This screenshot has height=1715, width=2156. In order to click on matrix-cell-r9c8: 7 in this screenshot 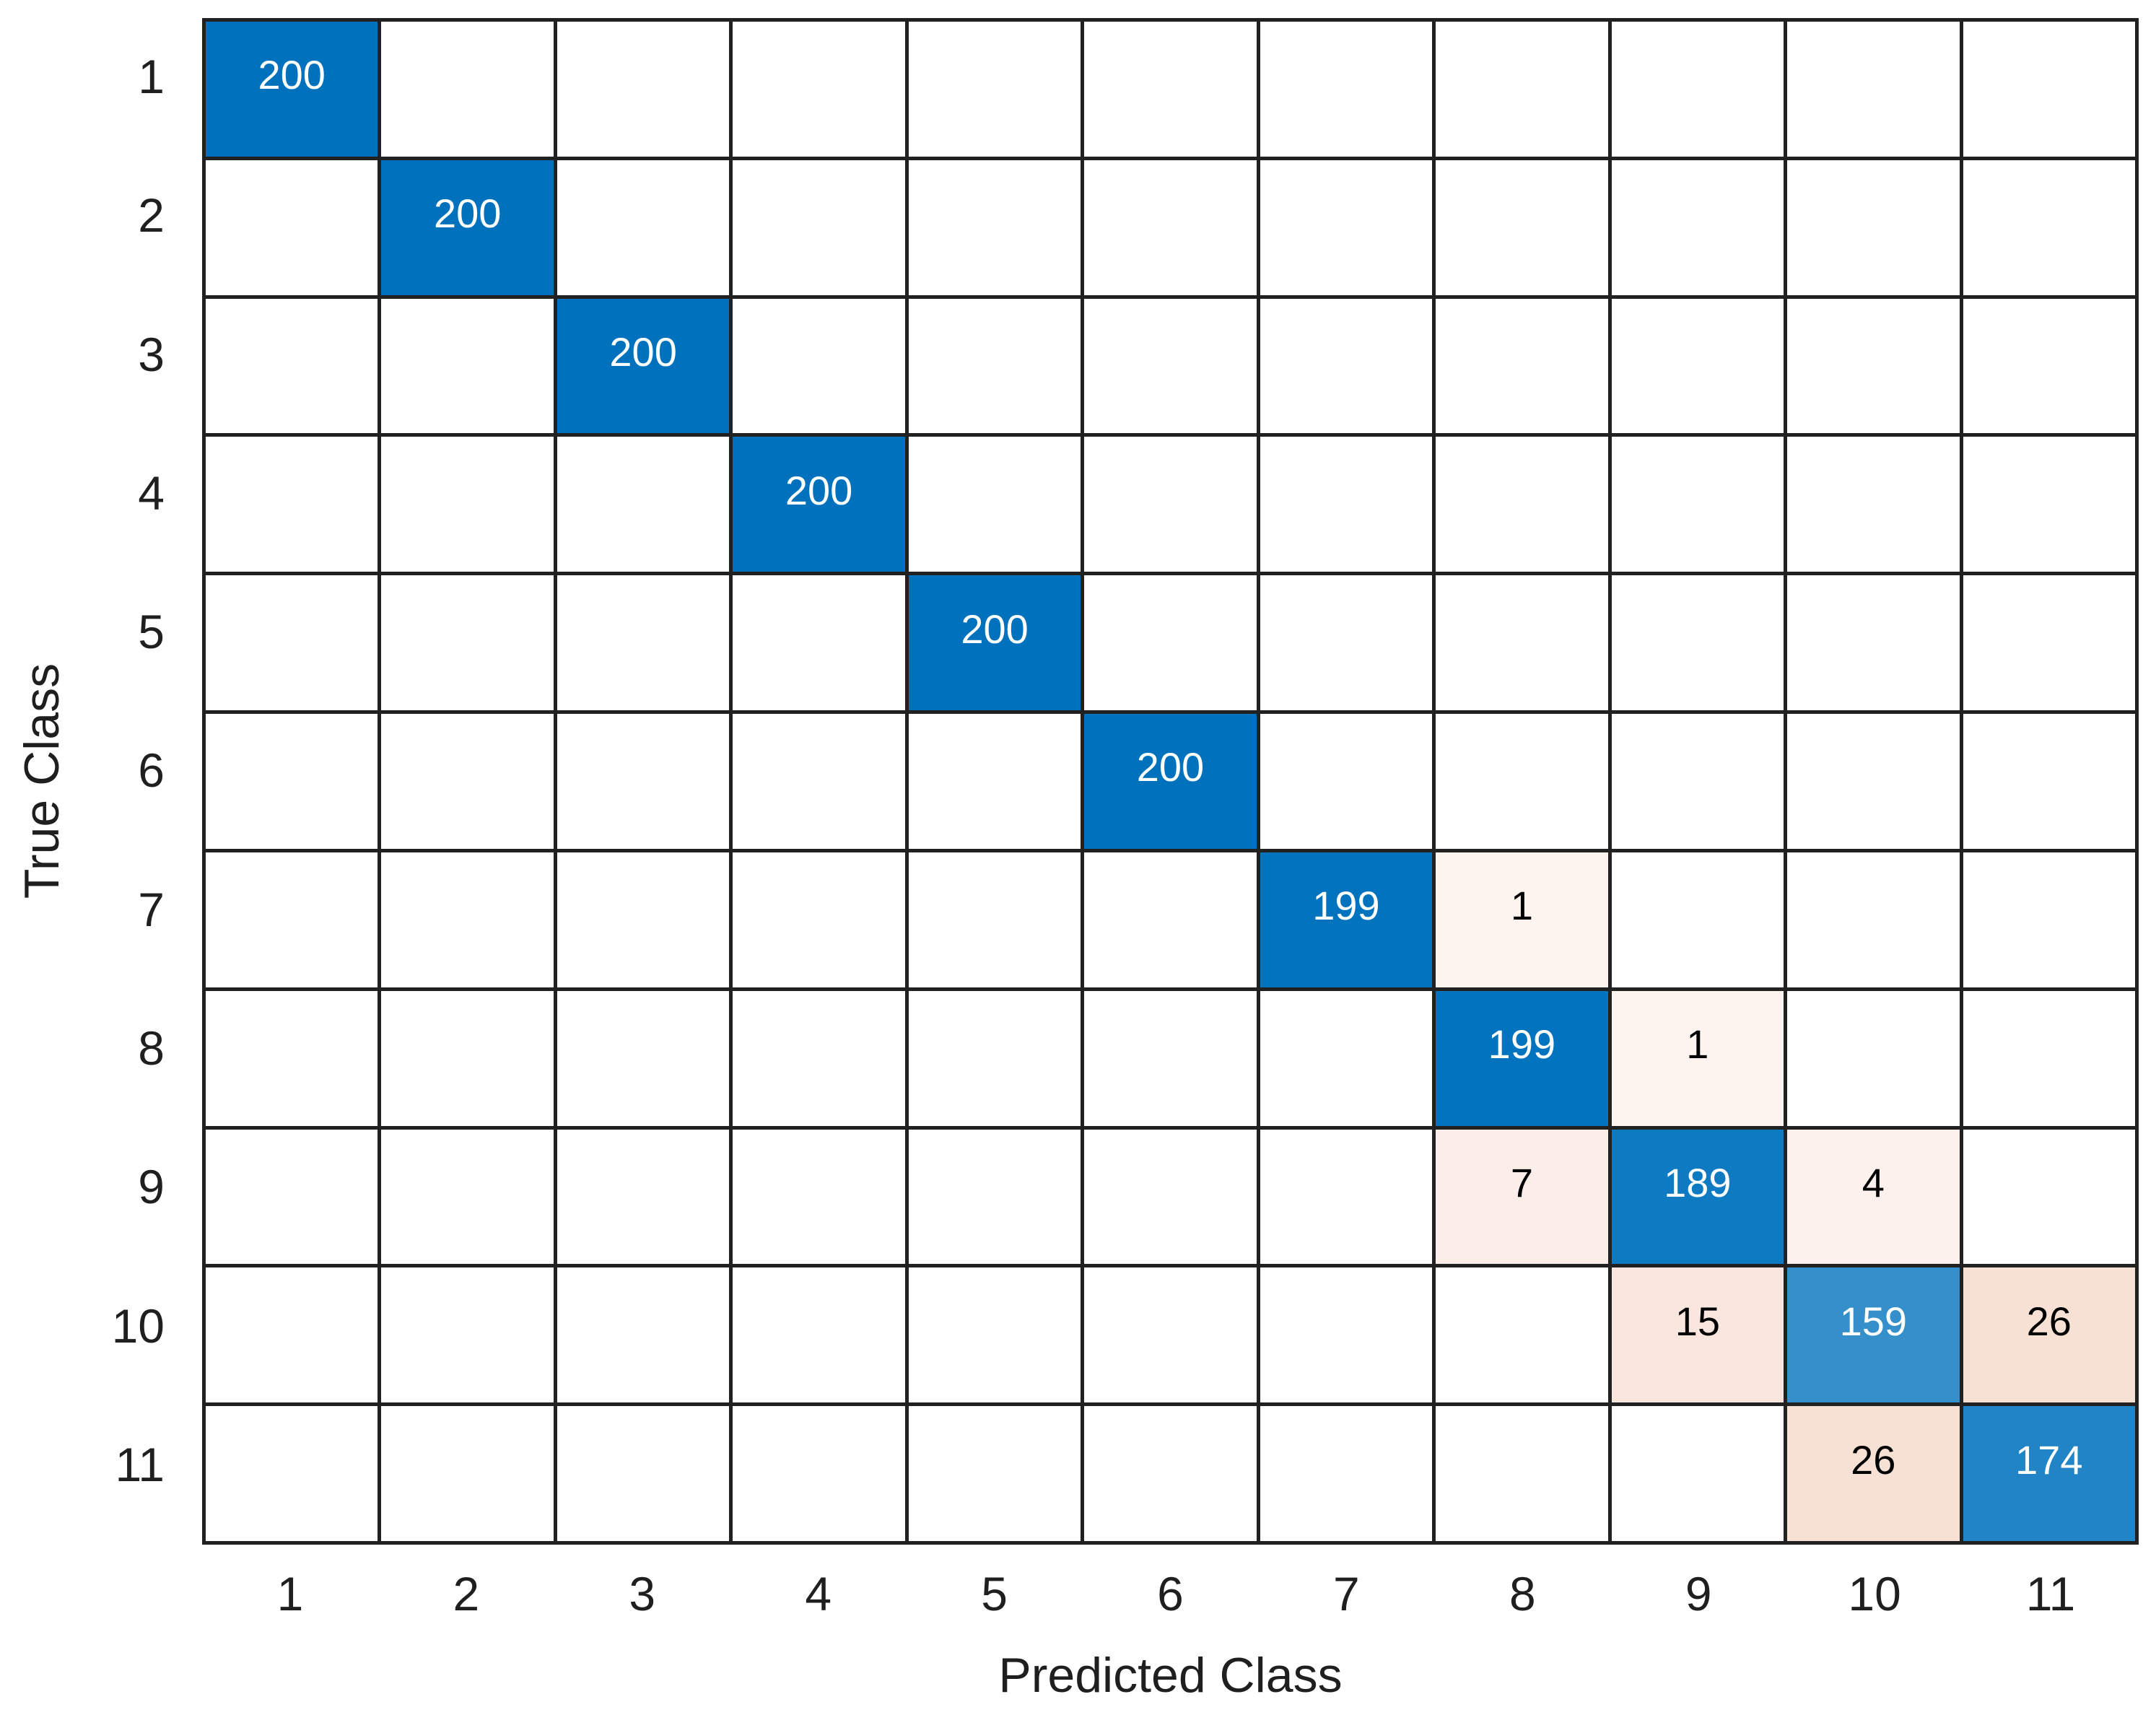, I will do `click(1522, 1197)`.